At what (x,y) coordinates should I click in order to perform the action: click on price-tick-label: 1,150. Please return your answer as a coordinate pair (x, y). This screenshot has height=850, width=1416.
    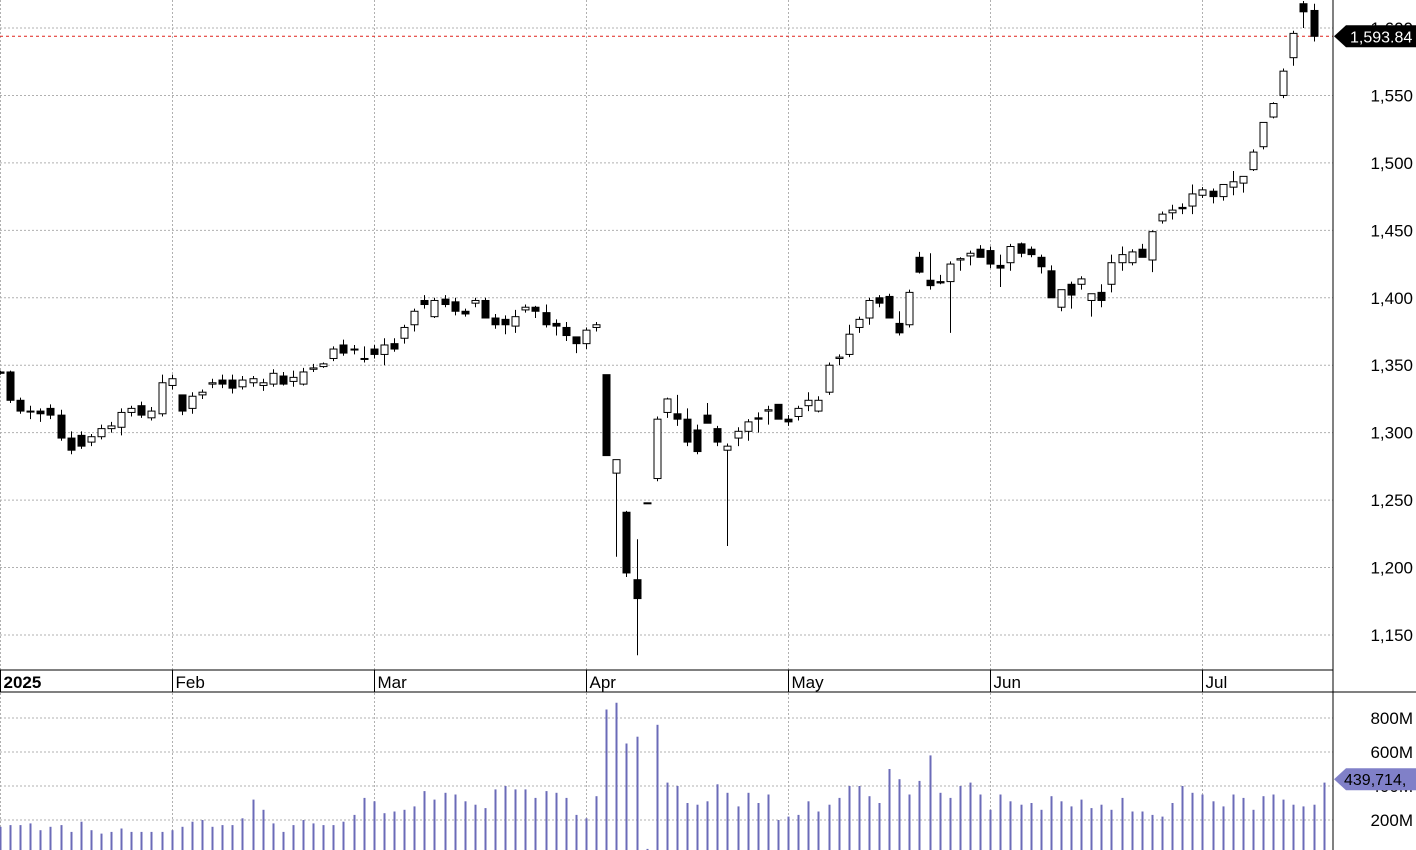
    Looking at the image, I should click on (1391, 635).